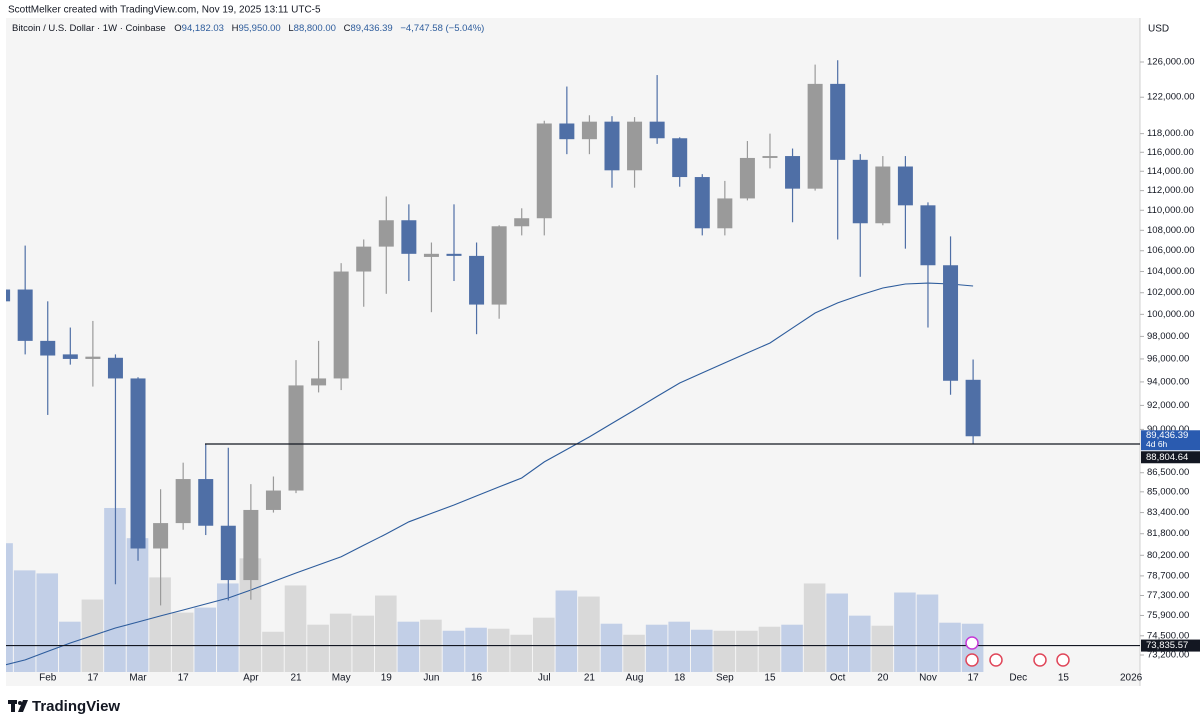  Describe the element at coordinates (1168, 575) in the screenshot. I see `y-tick-label: 78,700.00` at that location.